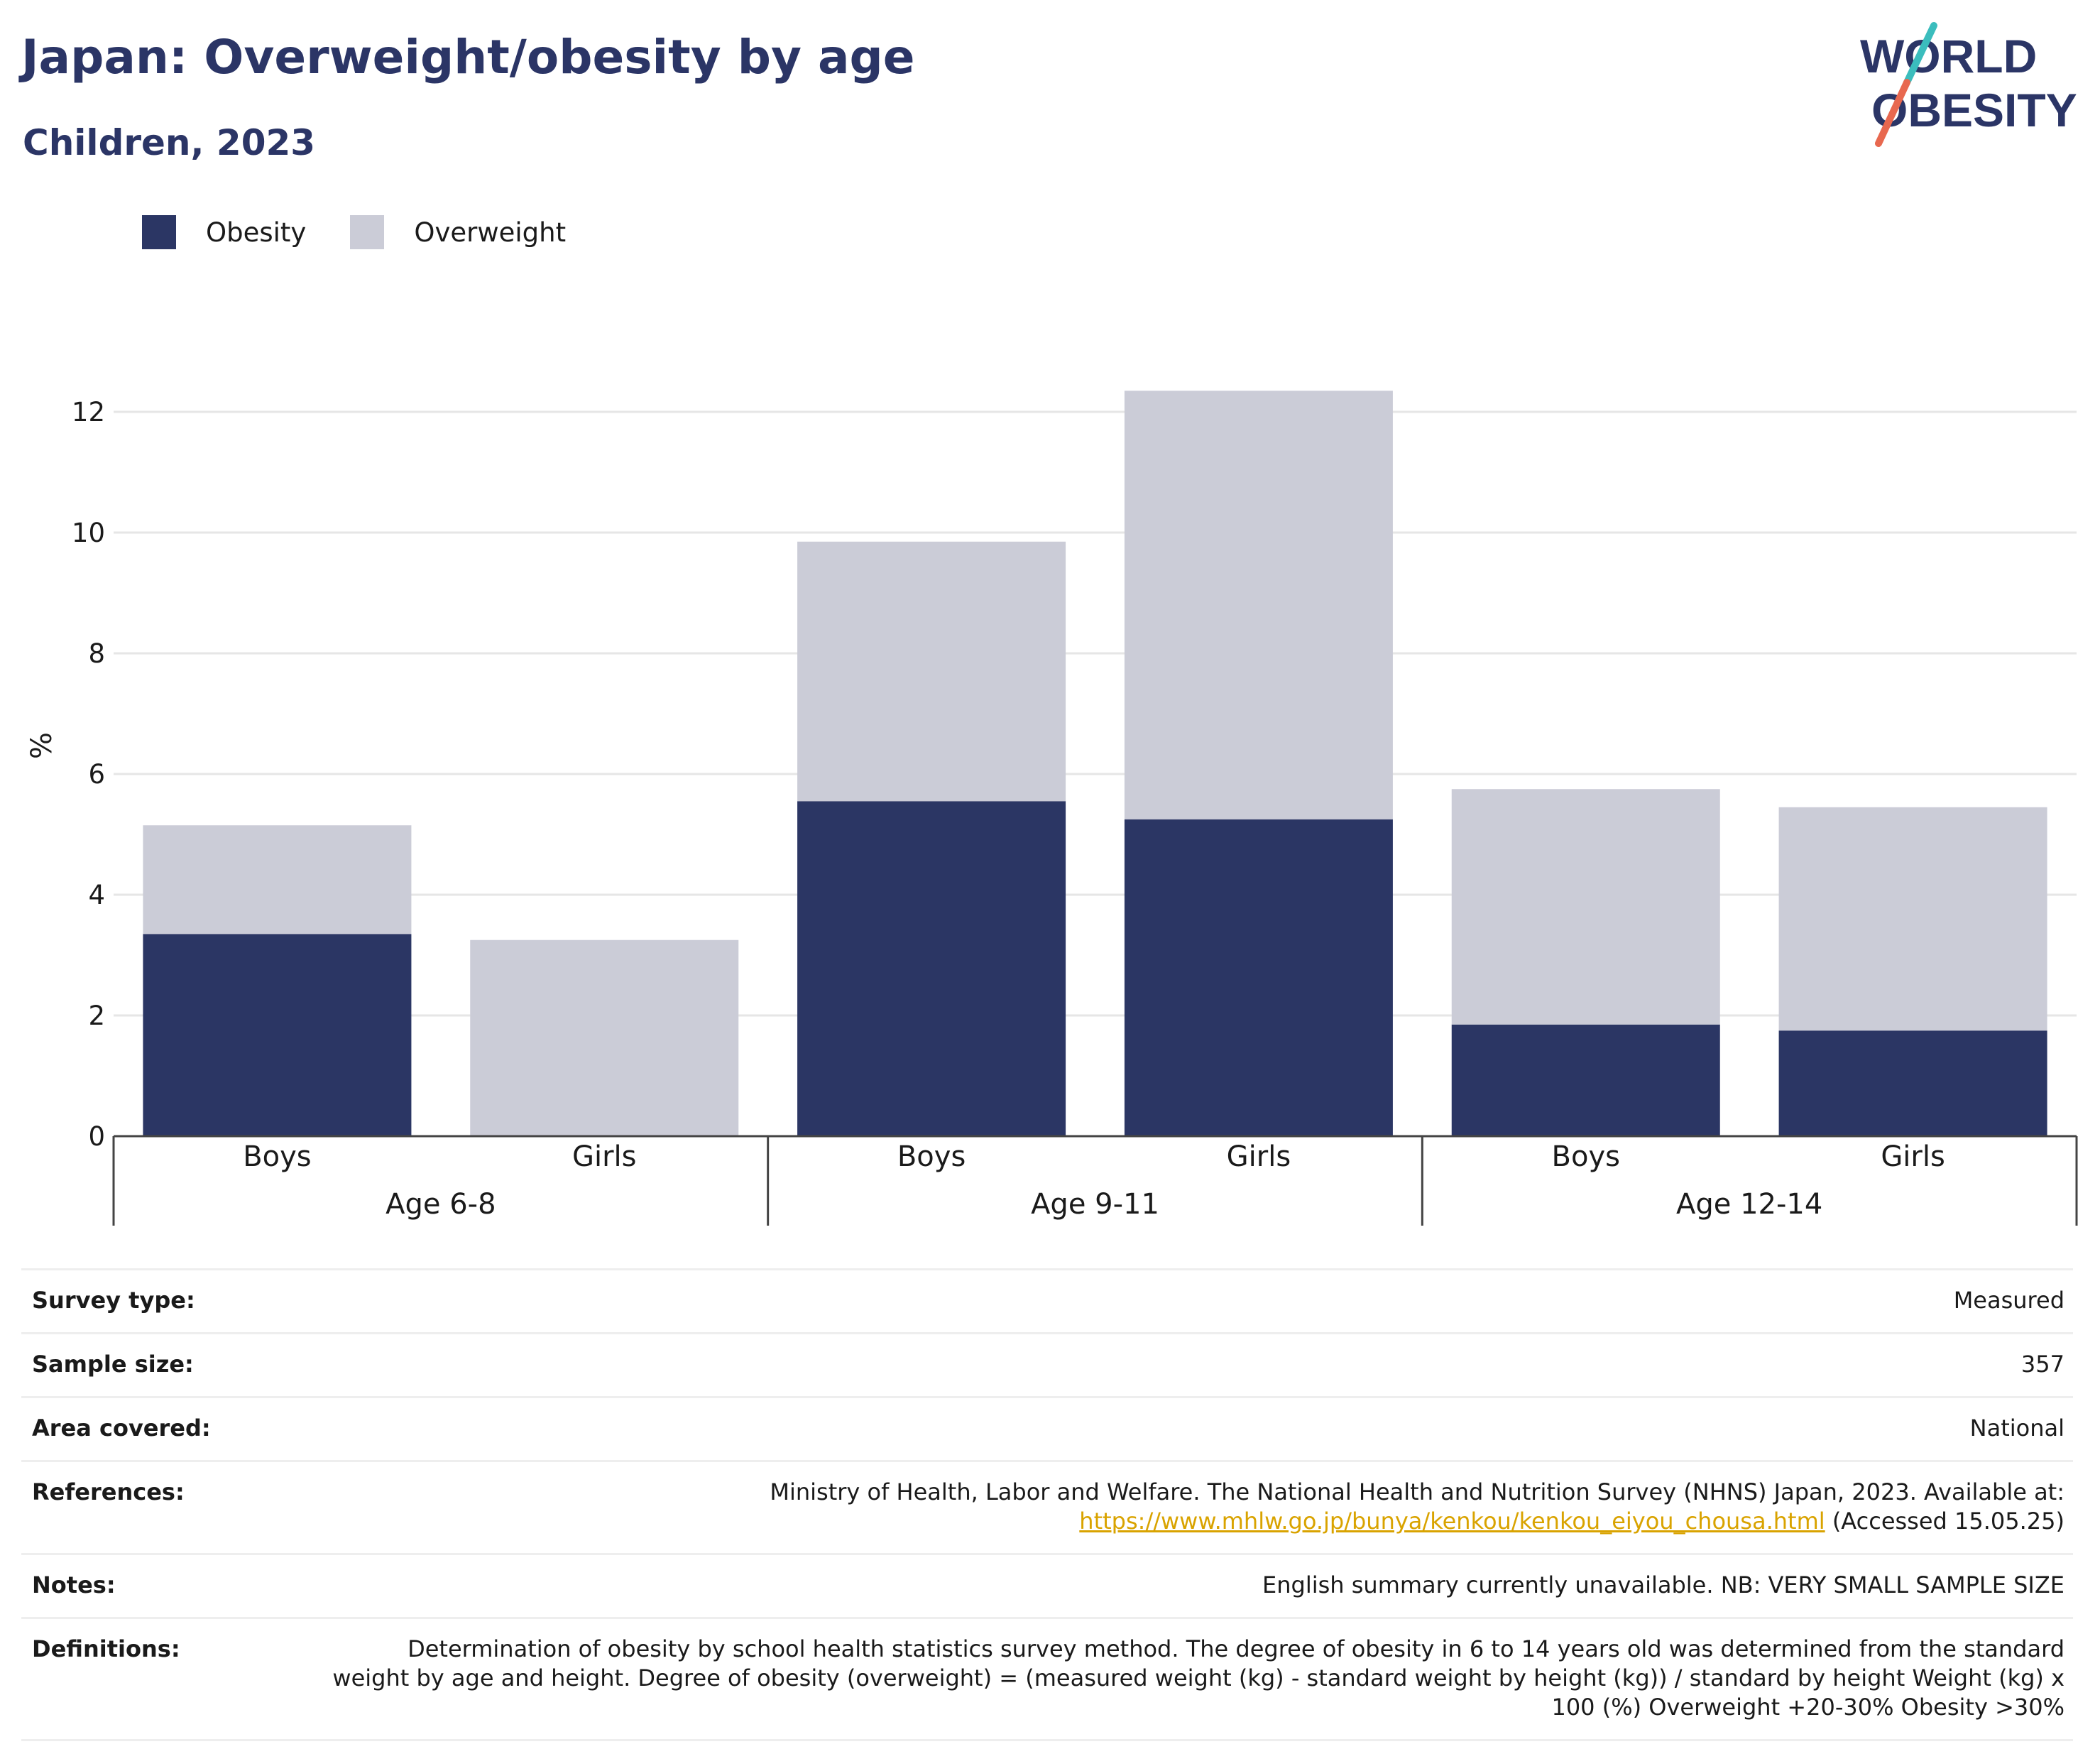  Describe the element at coordinates (88, 533) in the screenshot. I see `y-tick-label-10: 10` at that location.